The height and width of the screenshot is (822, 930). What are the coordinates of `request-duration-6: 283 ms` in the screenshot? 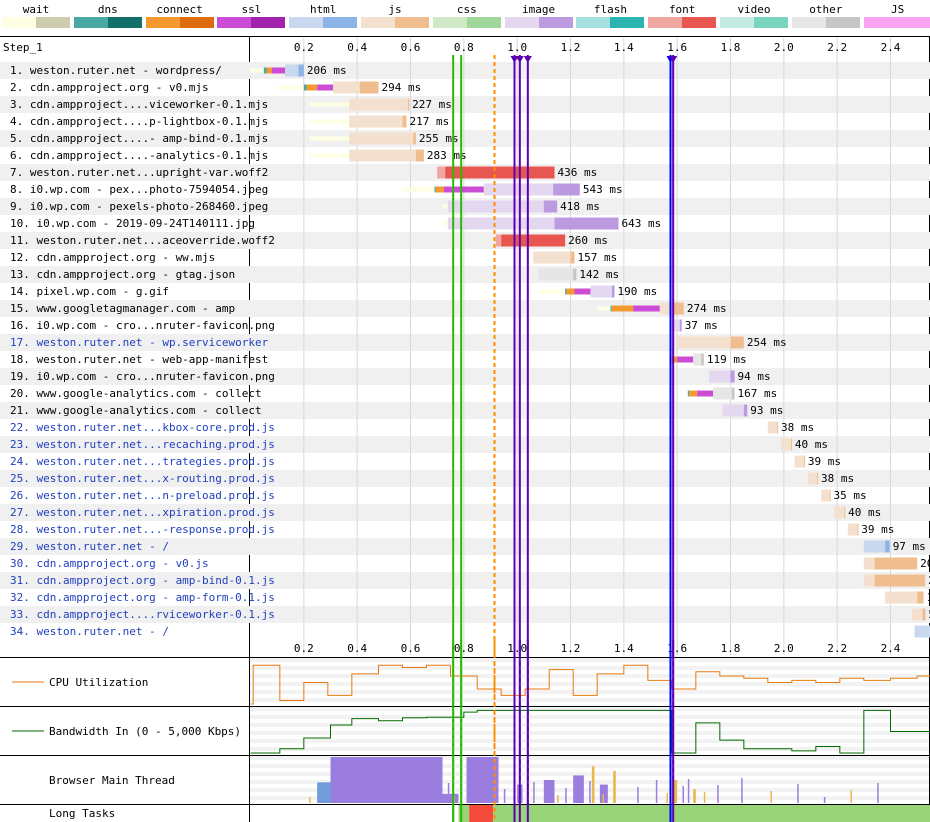 It's located at (447, 155).